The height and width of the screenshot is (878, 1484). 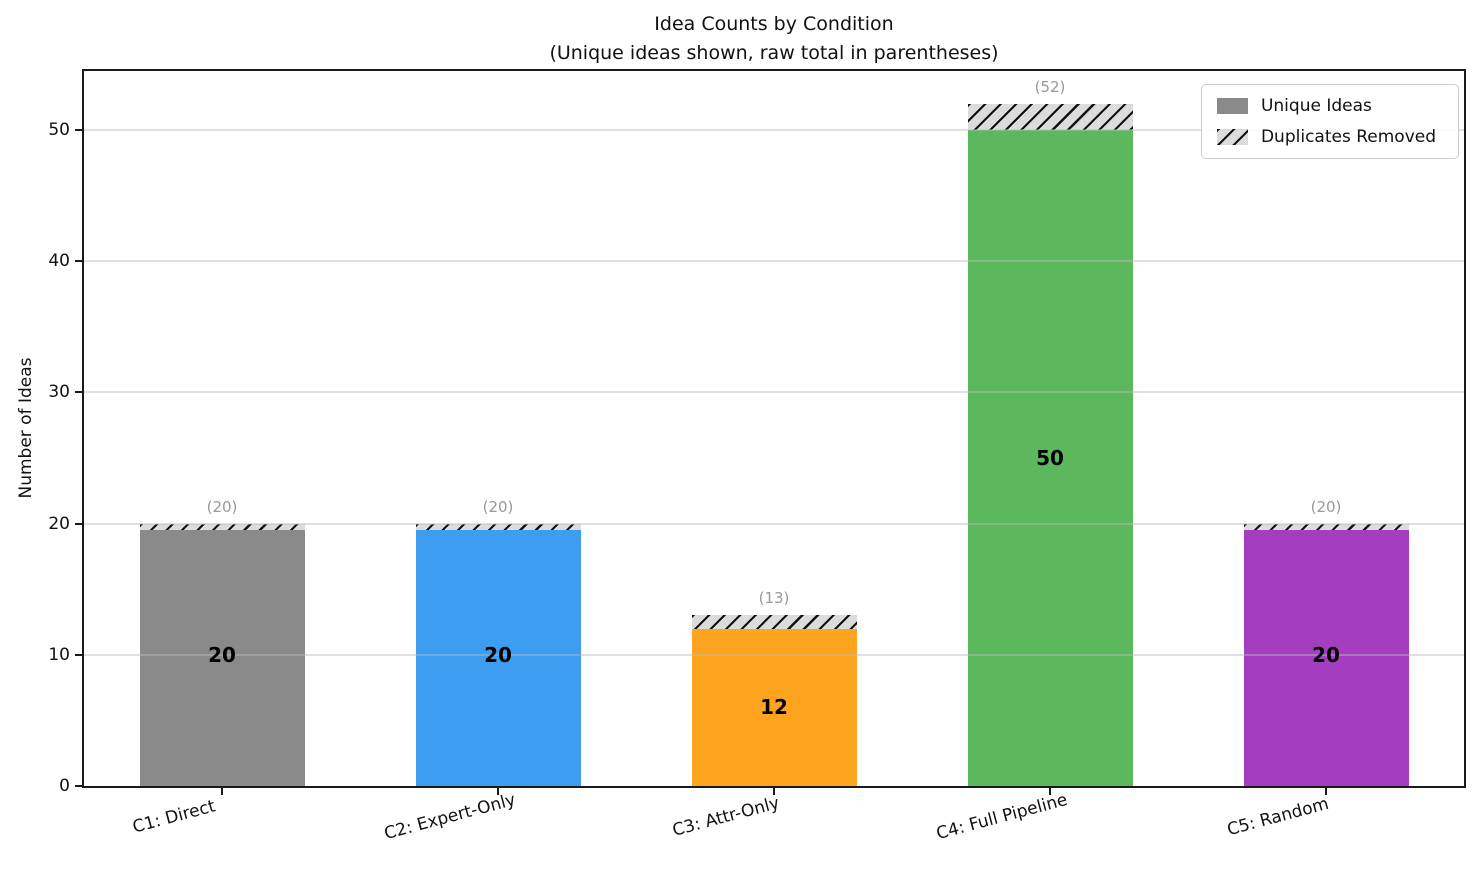 What do you see at coordinates (1316, 106) in the screenshot?
I see `legend-label-unique-ideas: Unique Ideas` at bounding box center [1316, 106].